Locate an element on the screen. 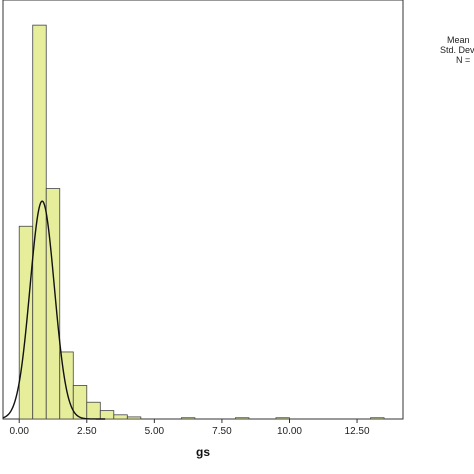  x-tick-label-4: 10.00 is located at coordinates (289, 431).